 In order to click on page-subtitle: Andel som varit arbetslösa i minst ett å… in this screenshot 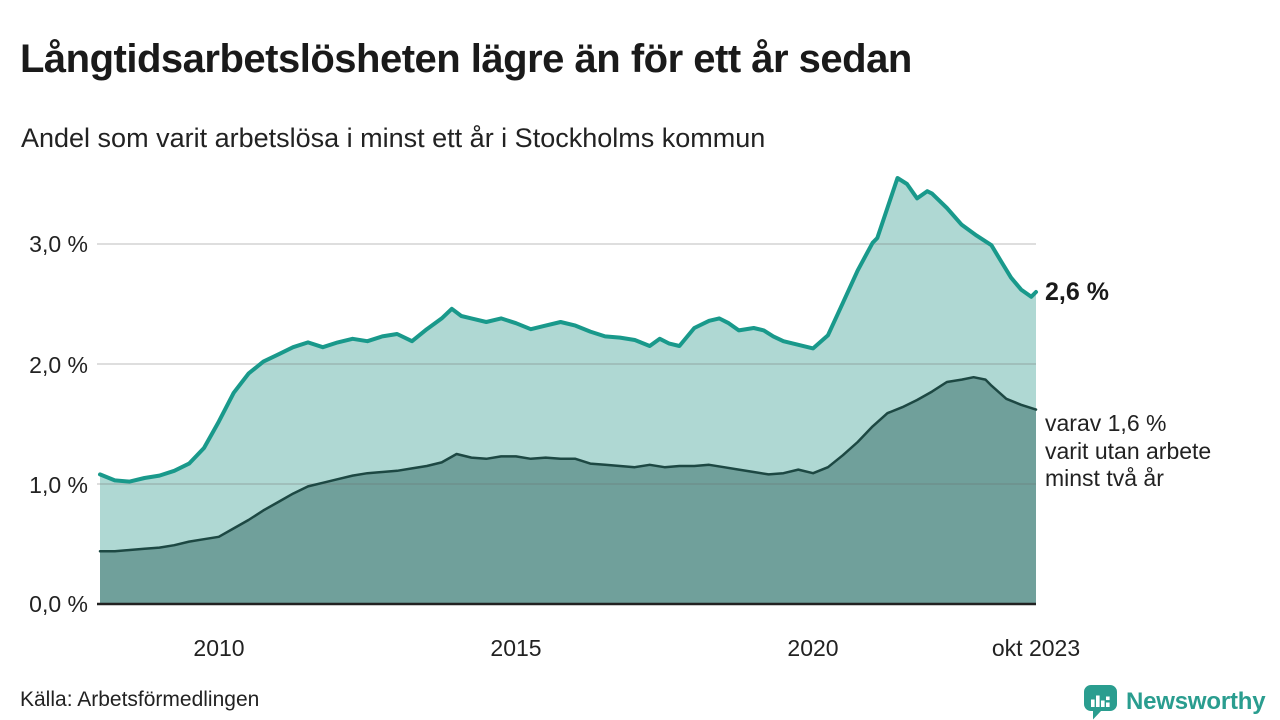, I will do `click(393, 138)`.